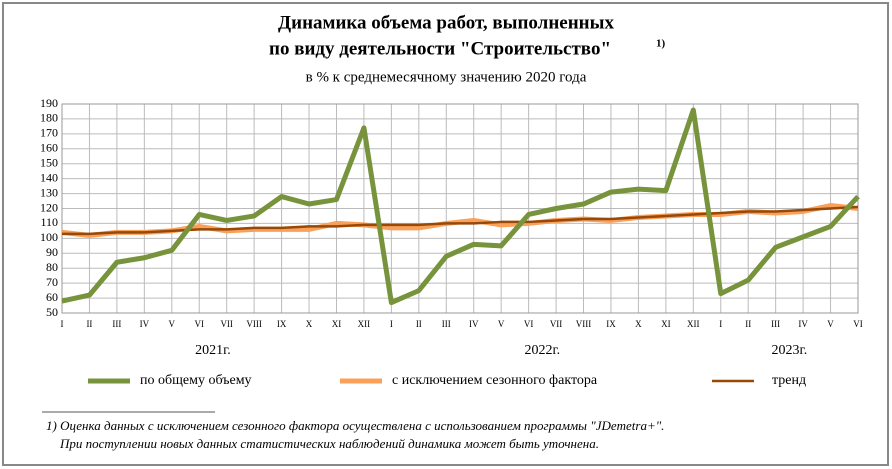 The height and width of the screenshot is (469, 892). I want to click on y-tick-label: 110, so click(49, 222).